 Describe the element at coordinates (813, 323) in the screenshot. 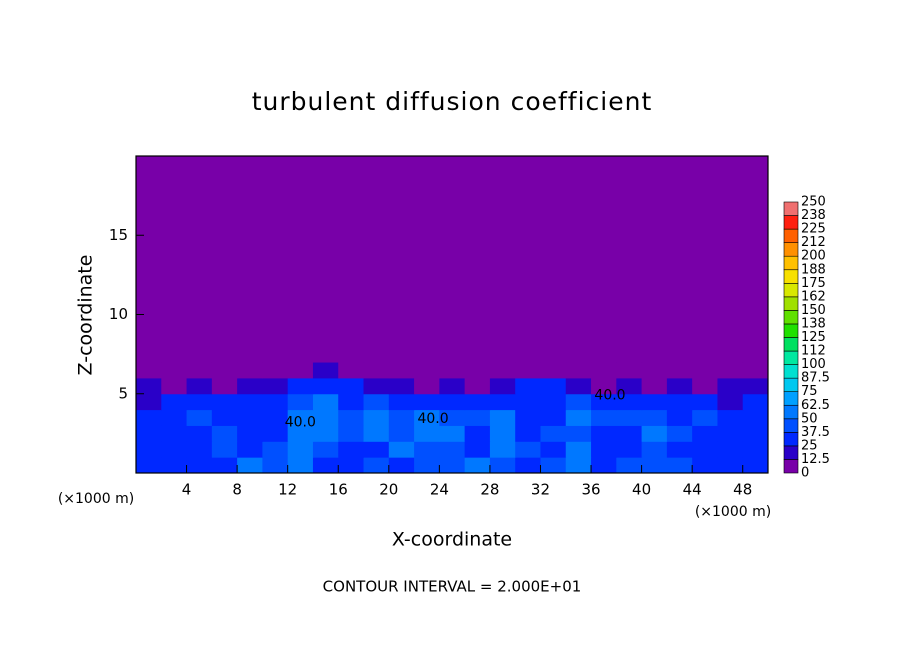

I see `colorbar-label: 138` at that location.